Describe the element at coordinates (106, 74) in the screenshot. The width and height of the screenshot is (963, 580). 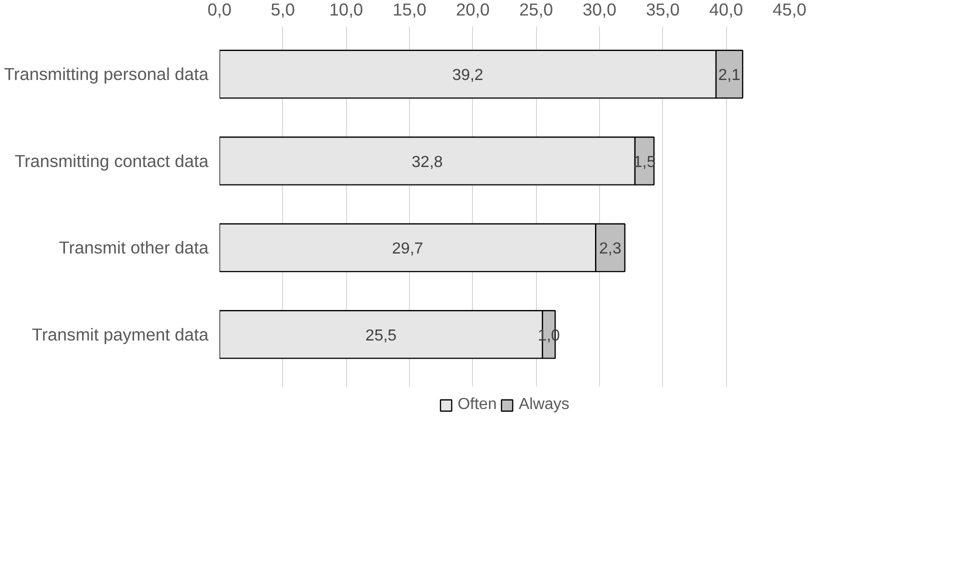
I see `y-tick-label: Transmitting personal data` at that location.